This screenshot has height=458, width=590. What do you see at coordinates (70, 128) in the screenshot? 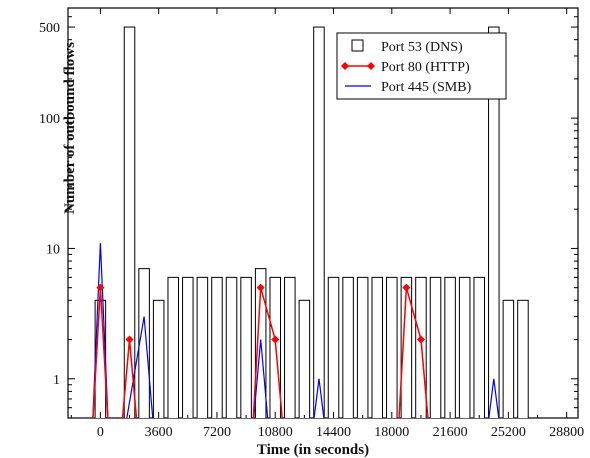
I see `y-axis-label: Number of outbound flows` at bounding box center [70, 128].